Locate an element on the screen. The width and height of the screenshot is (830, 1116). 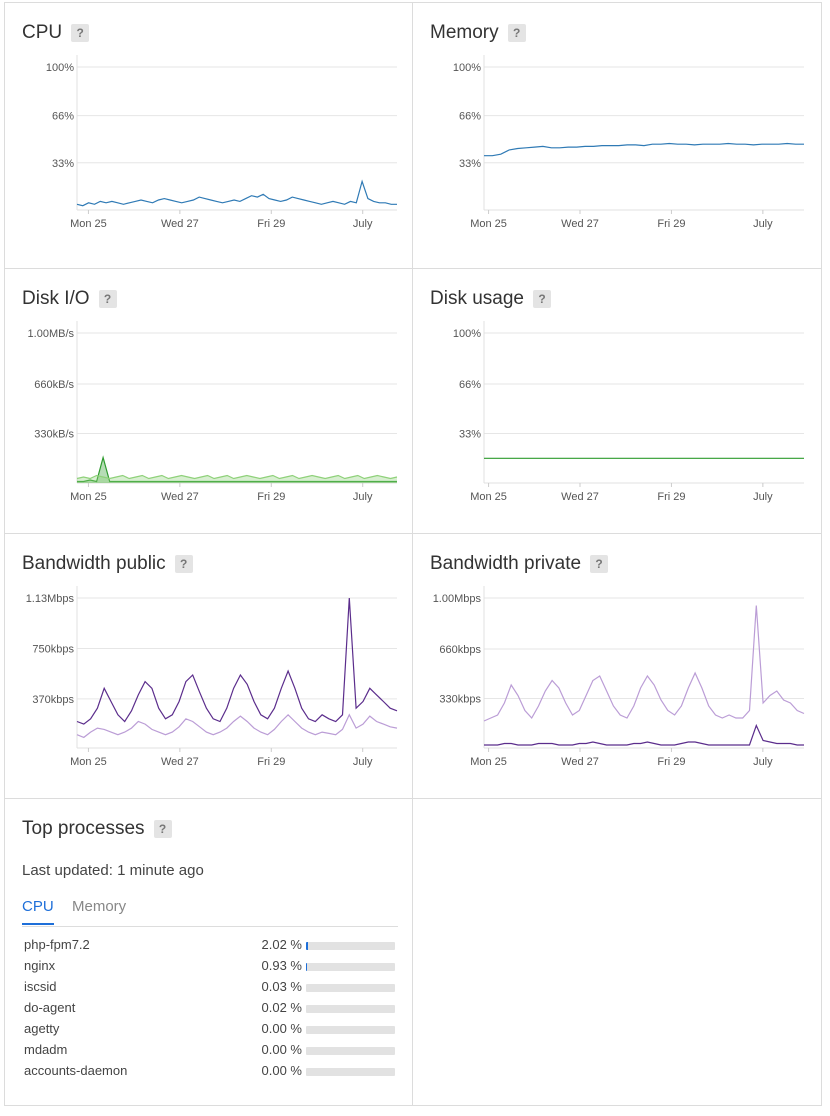
diskusage-help-icon: ? is located at coordinates (542, 299).